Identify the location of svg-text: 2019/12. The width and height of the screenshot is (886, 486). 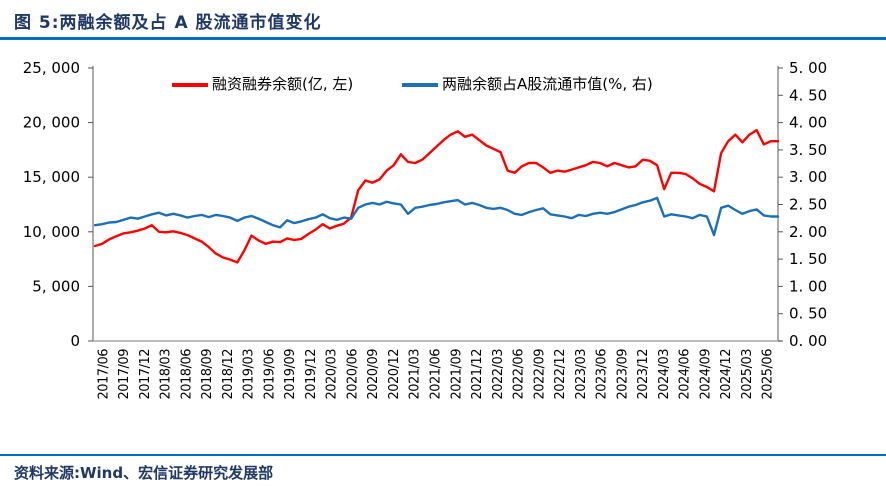
(311, 374).